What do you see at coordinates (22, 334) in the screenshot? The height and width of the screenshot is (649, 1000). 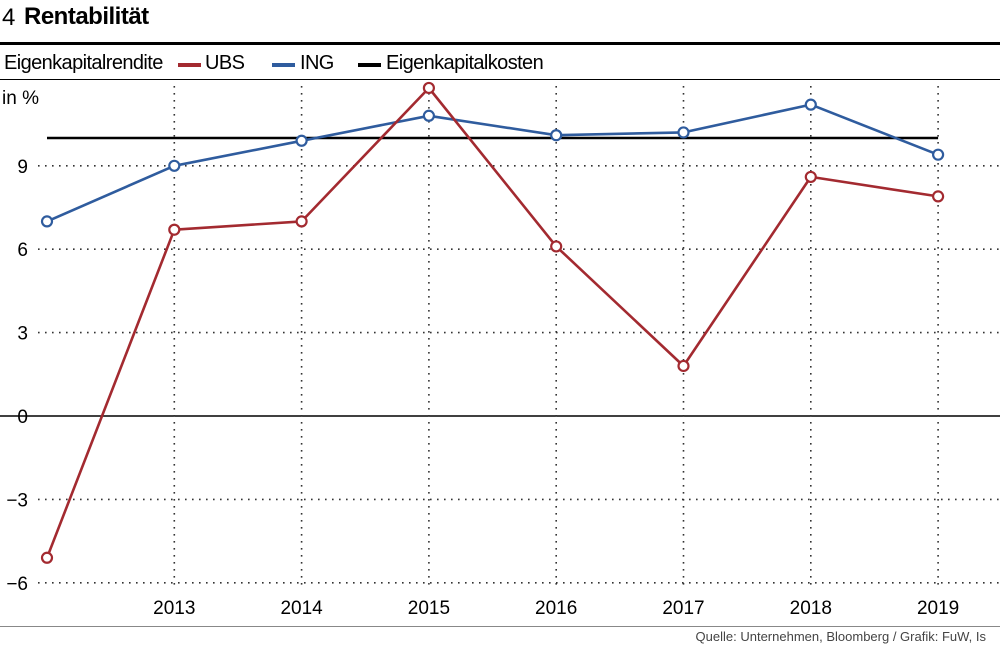 I see `y-tick-label: 3` at bounding box center [22, 334].